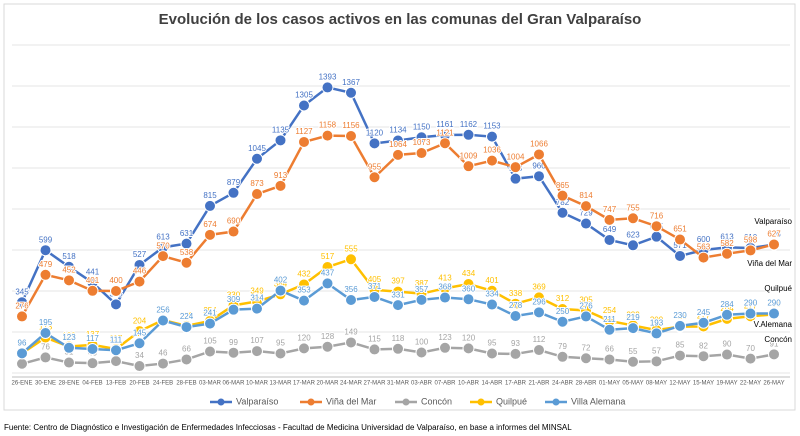 The width and height of the screenshot is (800, 436). Describe the element at coordinates (563, 298) in the screenshot. I see `data-label: 312` at that location.